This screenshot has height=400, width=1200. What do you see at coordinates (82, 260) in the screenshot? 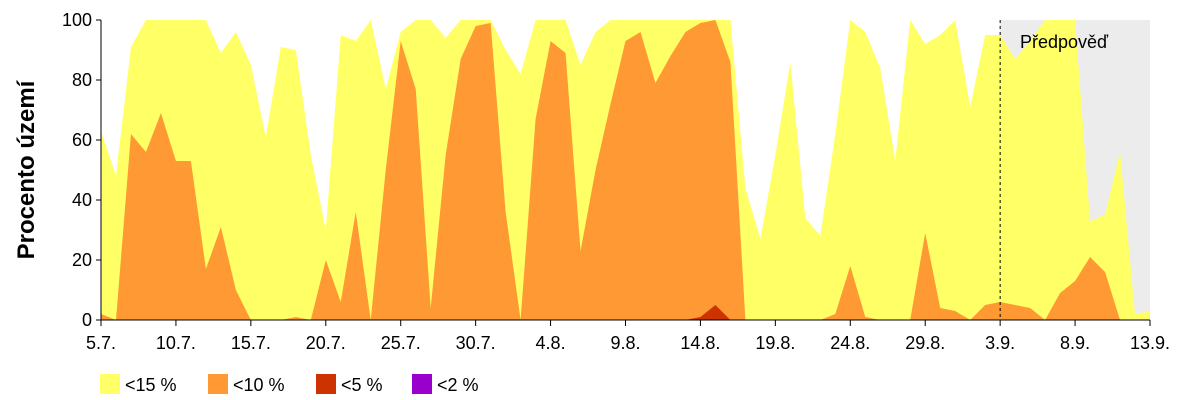
I see `y-tick-label: 20` at bounding box center [82, 260].